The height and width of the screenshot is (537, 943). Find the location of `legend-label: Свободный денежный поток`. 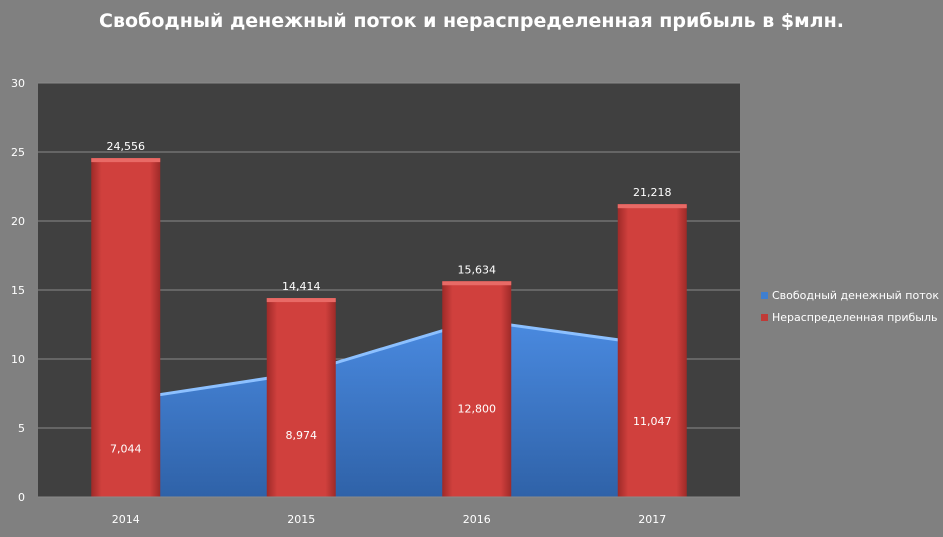

legend-label: Свободный денежный поток is located at coordinates (856, 295).